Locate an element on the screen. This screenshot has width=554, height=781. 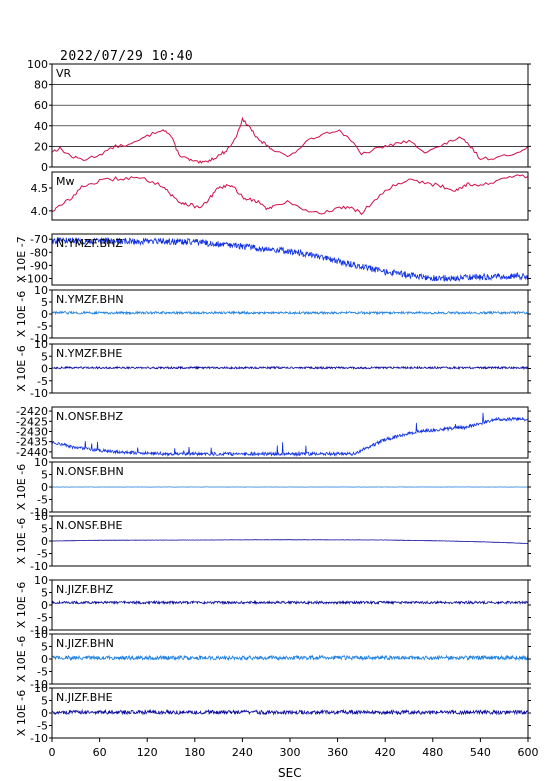
ytick-label-jizf-bhn-3: 5 is located at coordinates (44, 647).